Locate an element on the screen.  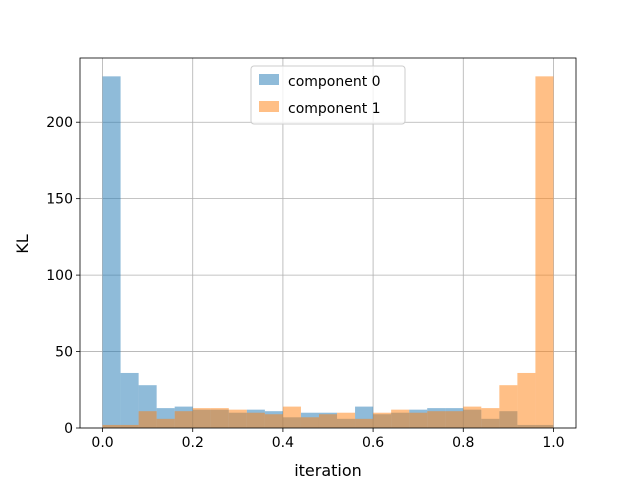
x-tick-label: 0.6 is located at coordinates (373, 443).